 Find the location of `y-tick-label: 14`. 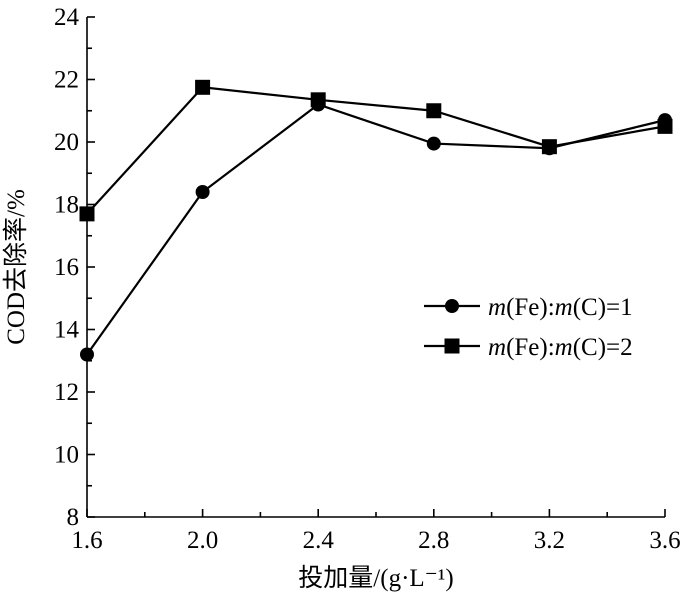

y-tick-label: 14 is located at coordinates (67, 330).